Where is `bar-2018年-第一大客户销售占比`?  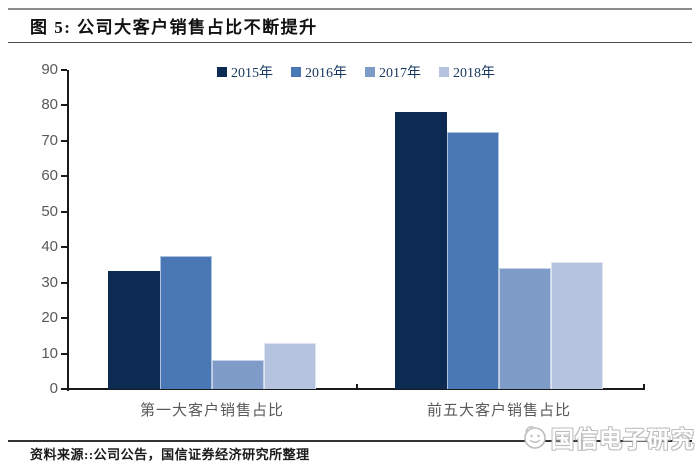
bar-2018年-第一大客户销售占比 is located at coordinates (290, 365).